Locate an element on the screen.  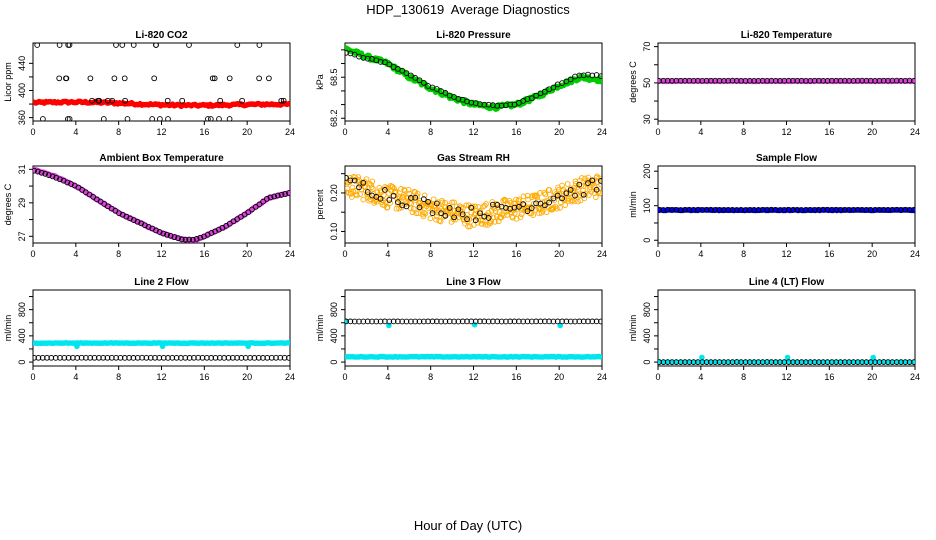
panel-title: Gas Stream RH is located at coordinates (473, 158).